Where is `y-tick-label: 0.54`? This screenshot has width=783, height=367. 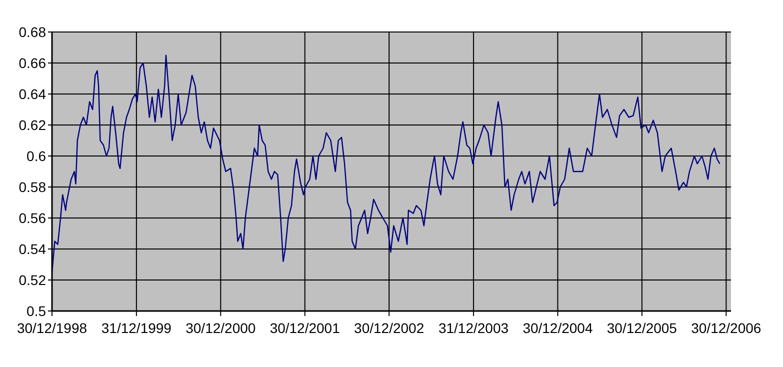 y-tick-label: 0.54 is located at coordinates (32, 248).